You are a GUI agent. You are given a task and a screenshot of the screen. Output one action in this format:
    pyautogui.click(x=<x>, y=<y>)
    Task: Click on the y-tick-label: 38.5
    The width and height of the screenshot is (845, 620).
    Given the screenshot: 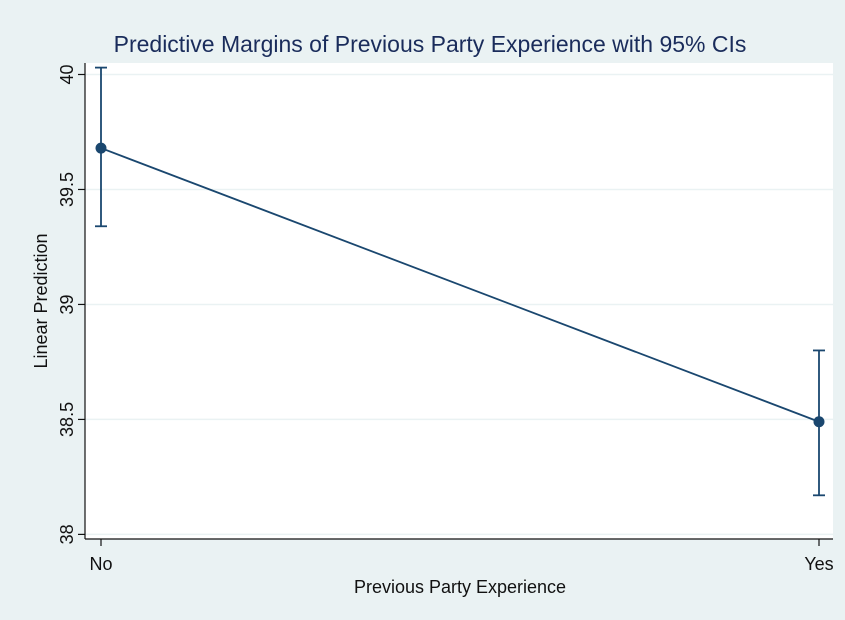 What is the action you would take?
    pyautogui.click(x=67, y=419)
    